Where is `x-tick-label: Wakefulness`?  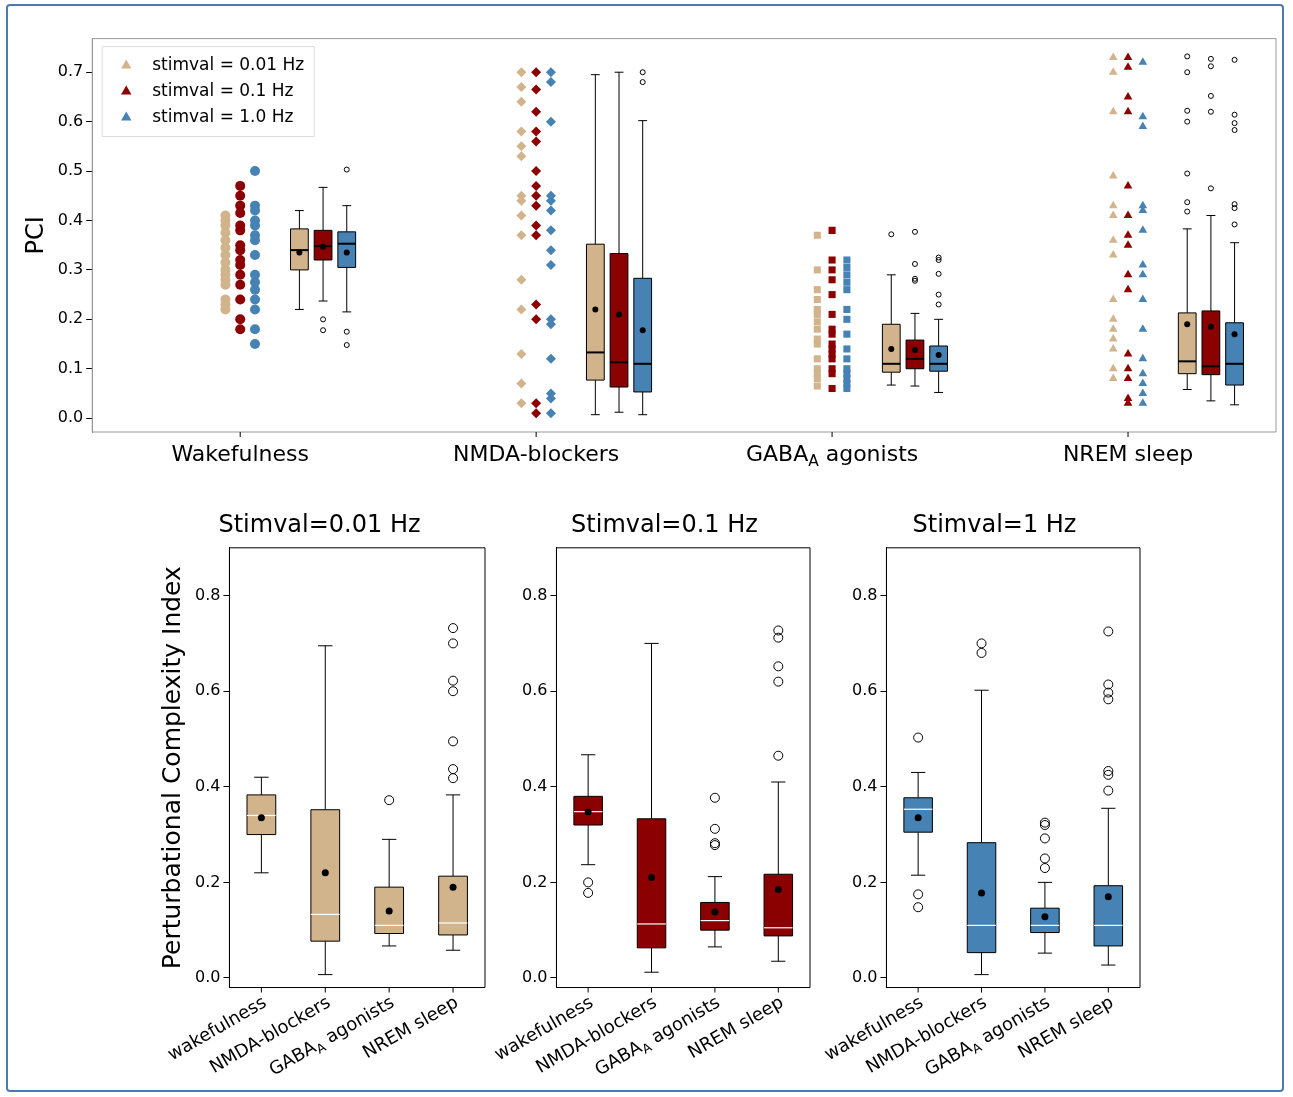
x-tick-label: Wakefulness is located at coordinates (240, 454).